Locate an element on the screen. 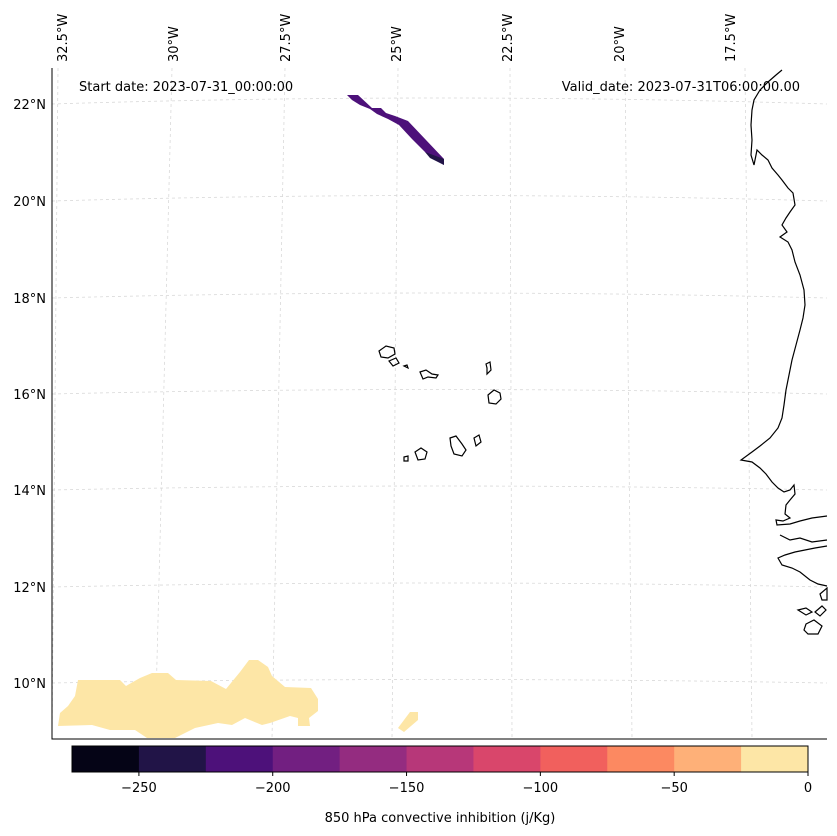  island-sal is located at coordinates (488, 368).